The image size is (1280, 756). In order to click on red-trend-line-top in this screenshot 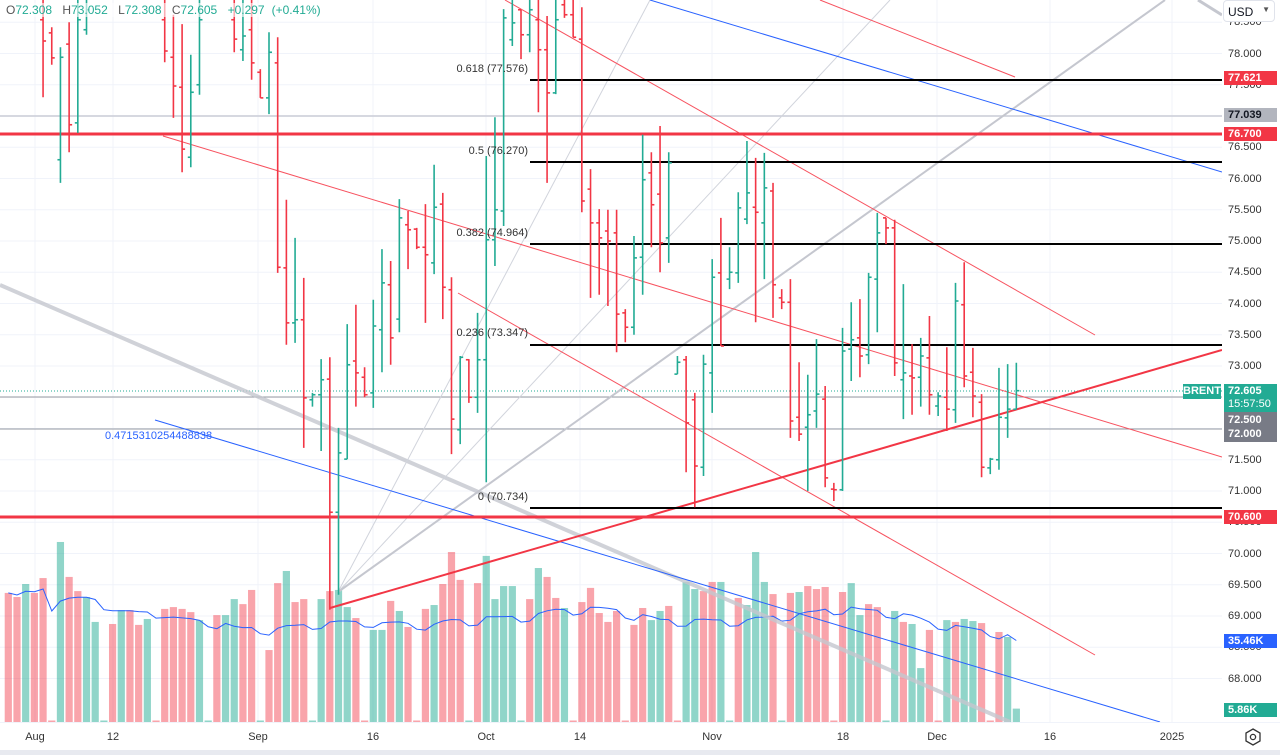, I will do `click(917, 39)`.